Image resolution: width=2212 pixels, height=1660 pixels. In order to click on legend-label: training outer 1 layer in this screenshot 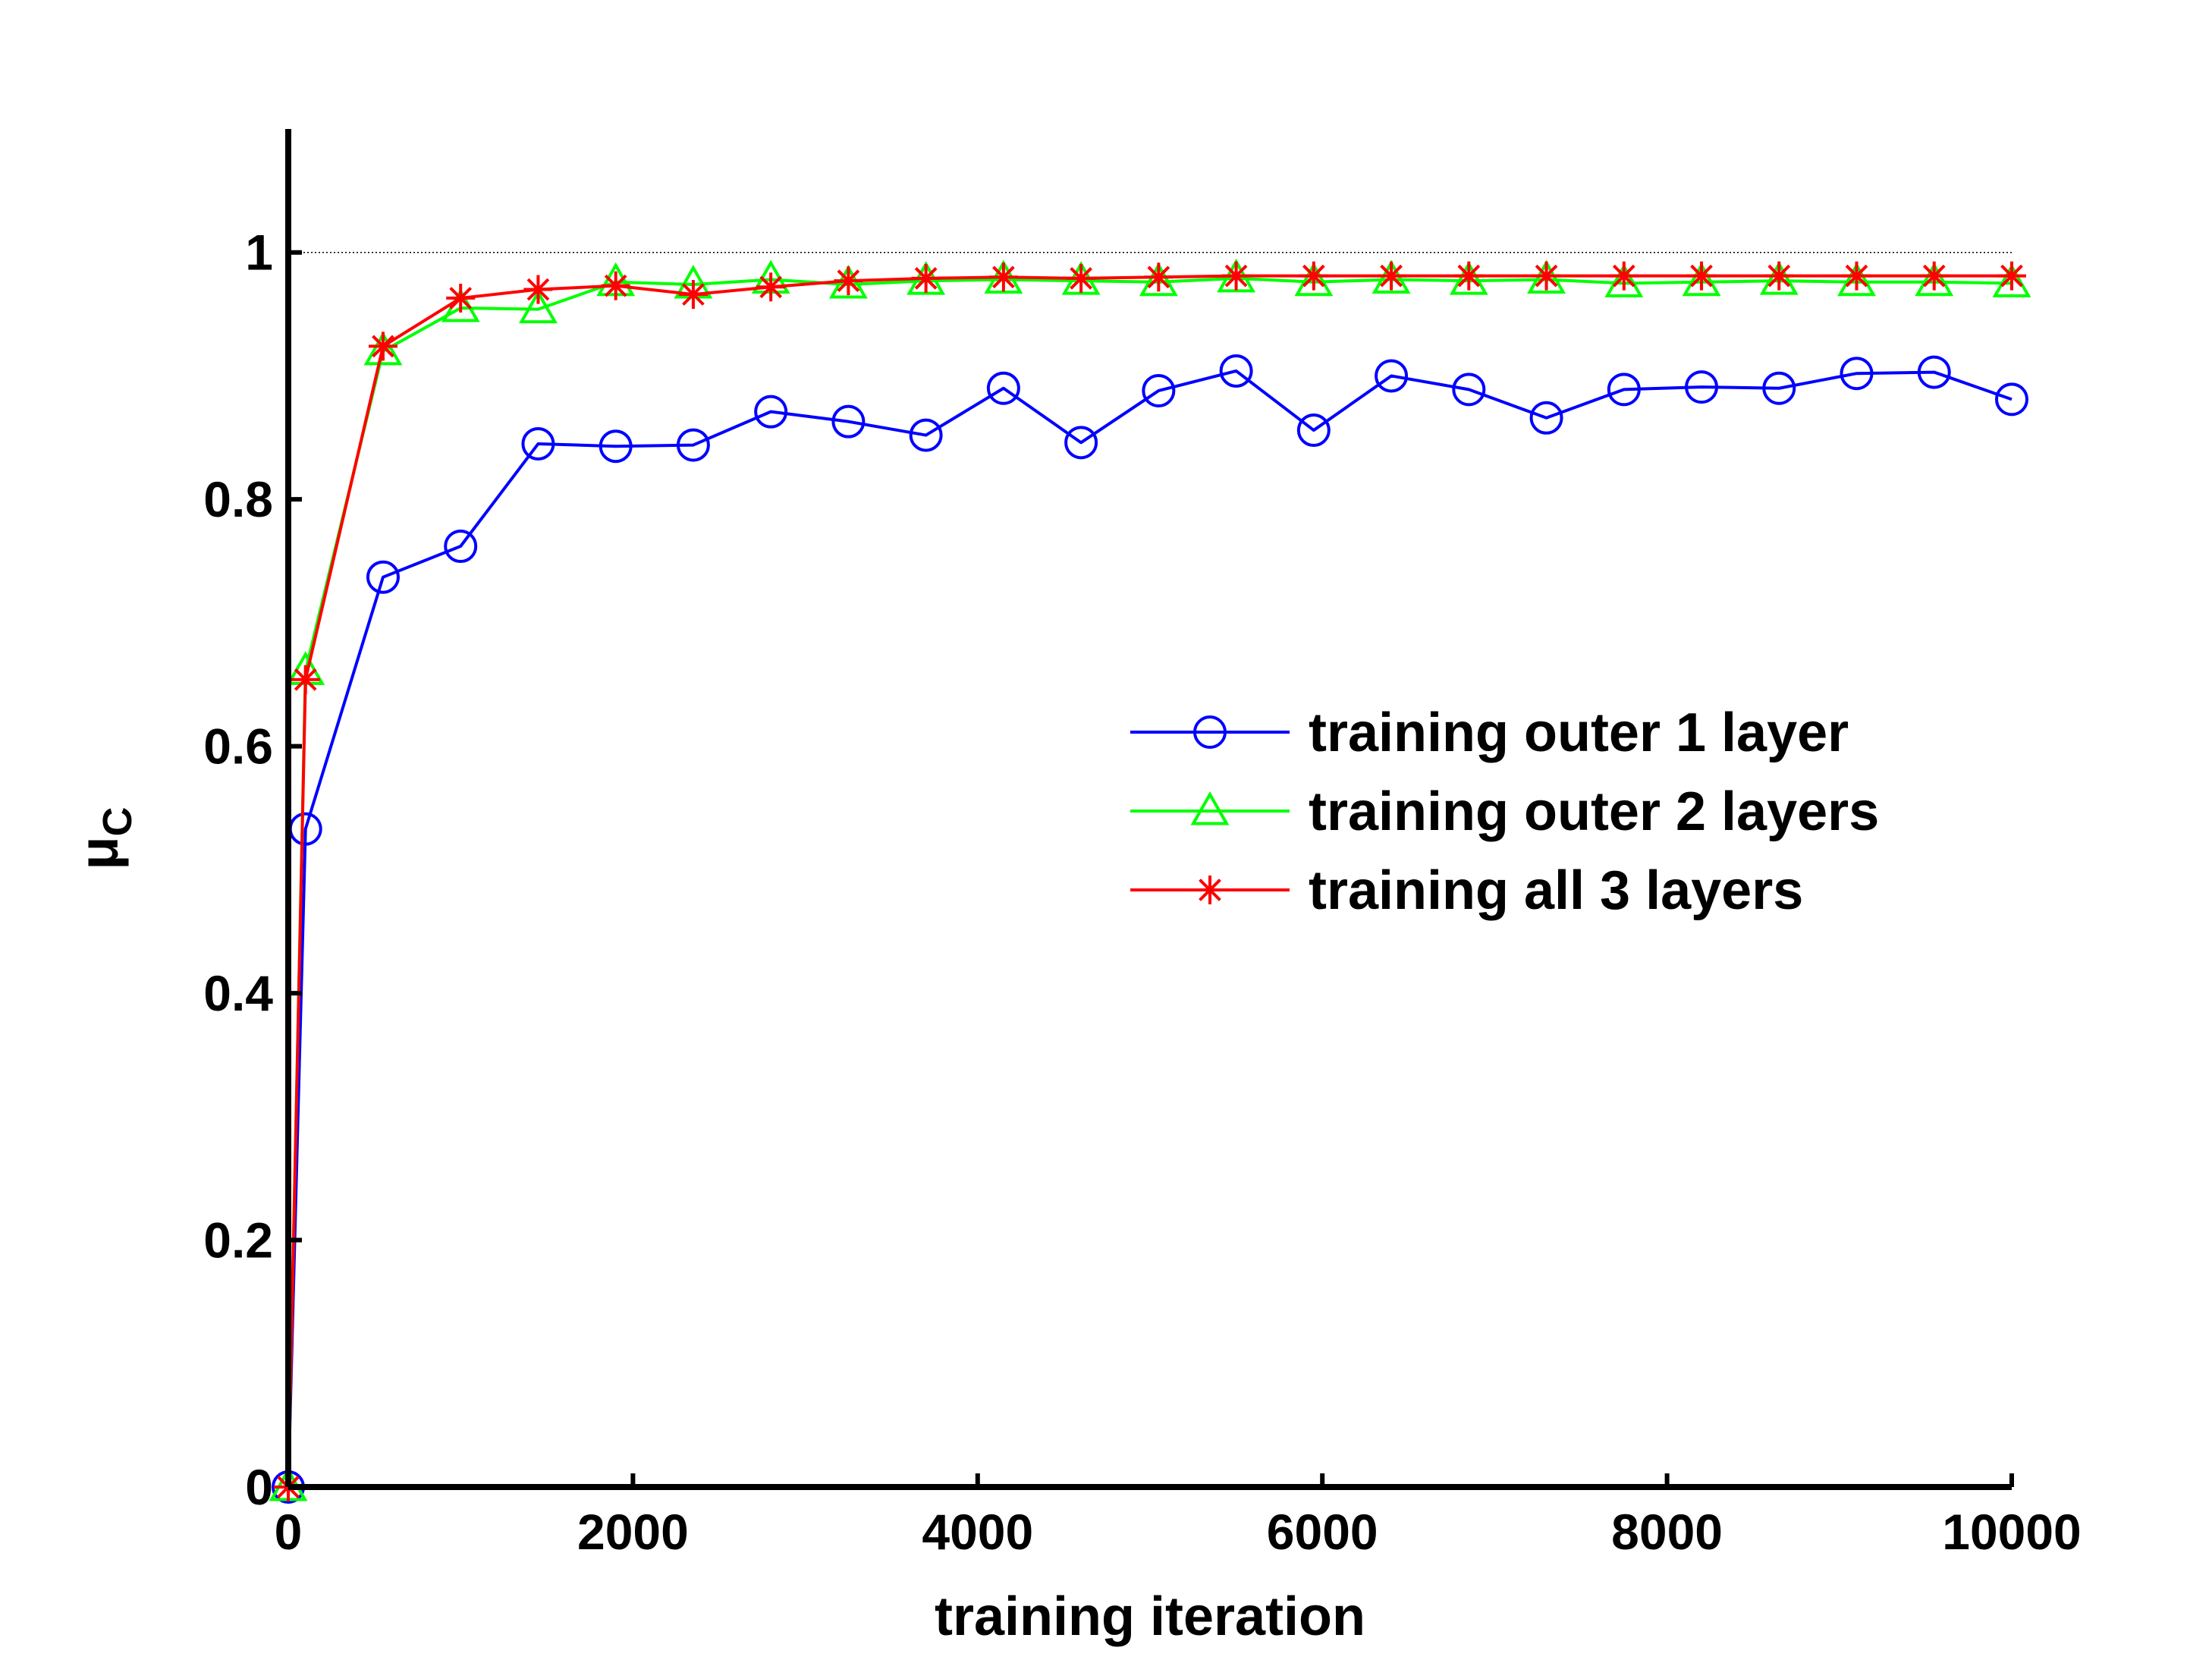, I will do `click(1579, 733)`.